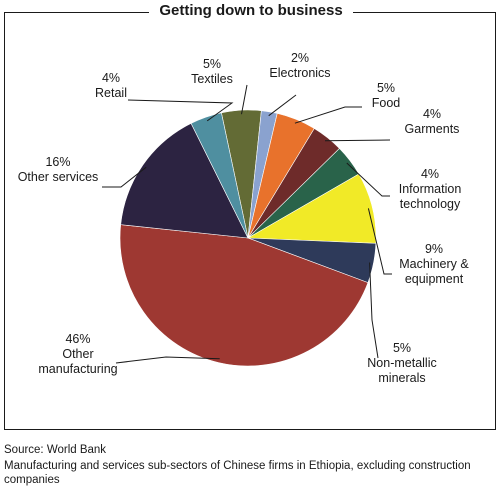 This screenshot has width=502, height=492. What do you see at coordinates (184, 180) in the screenshot?
I see `pie-slice-other-services` at bounding box center [184, 180].